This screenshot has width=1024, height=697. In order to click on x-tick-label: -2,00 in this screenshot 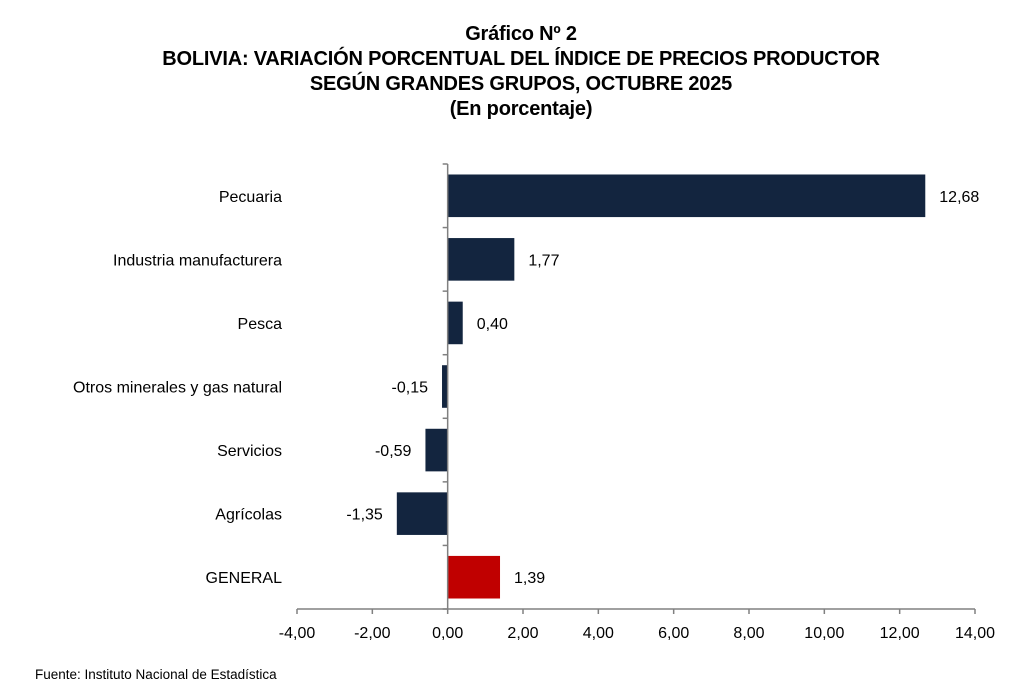, I will do `click(372, 633)`.